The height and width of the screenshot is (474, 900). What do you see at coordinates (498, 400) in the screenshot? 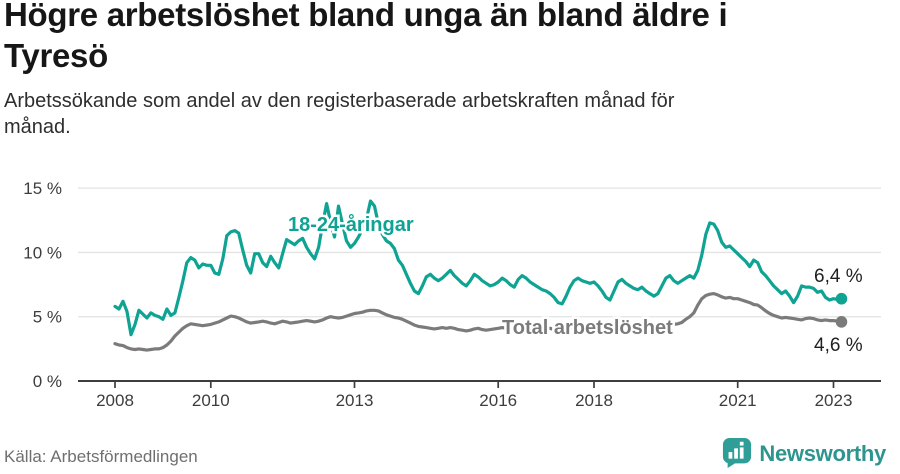
I see `x-tick-label: 2016` at bounding box center [498, 400].